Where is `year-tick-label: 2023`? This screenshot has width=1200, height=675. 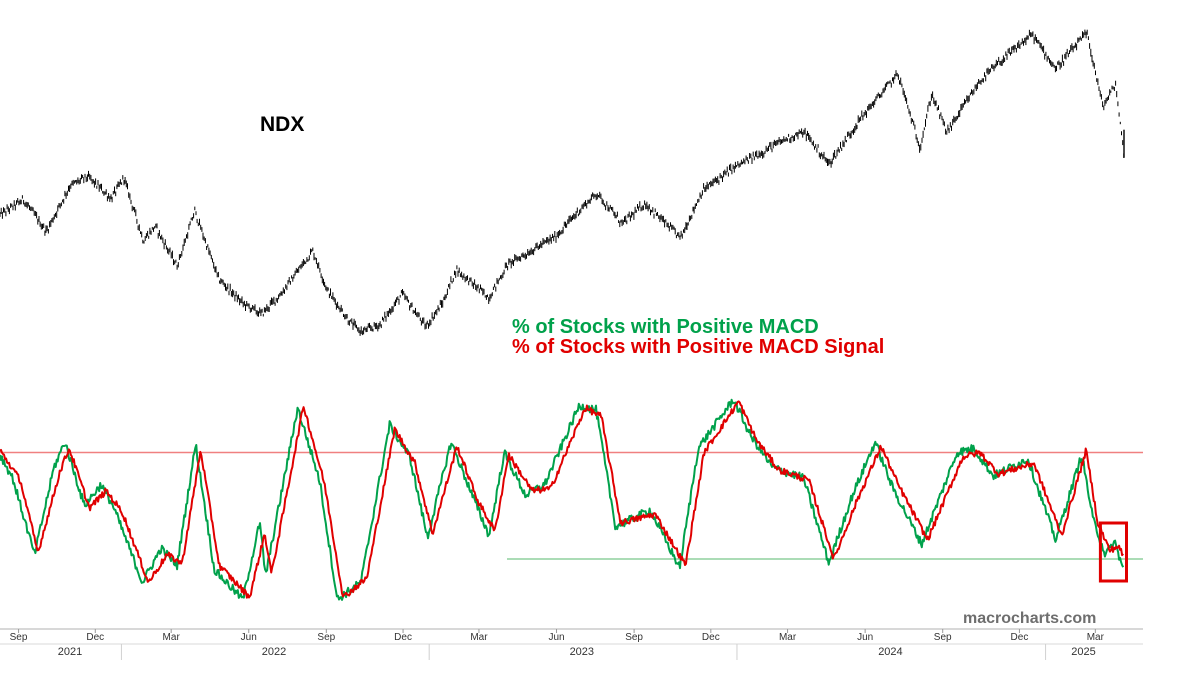
year-tick-label: 2023 is located at coordinates (582, 652).